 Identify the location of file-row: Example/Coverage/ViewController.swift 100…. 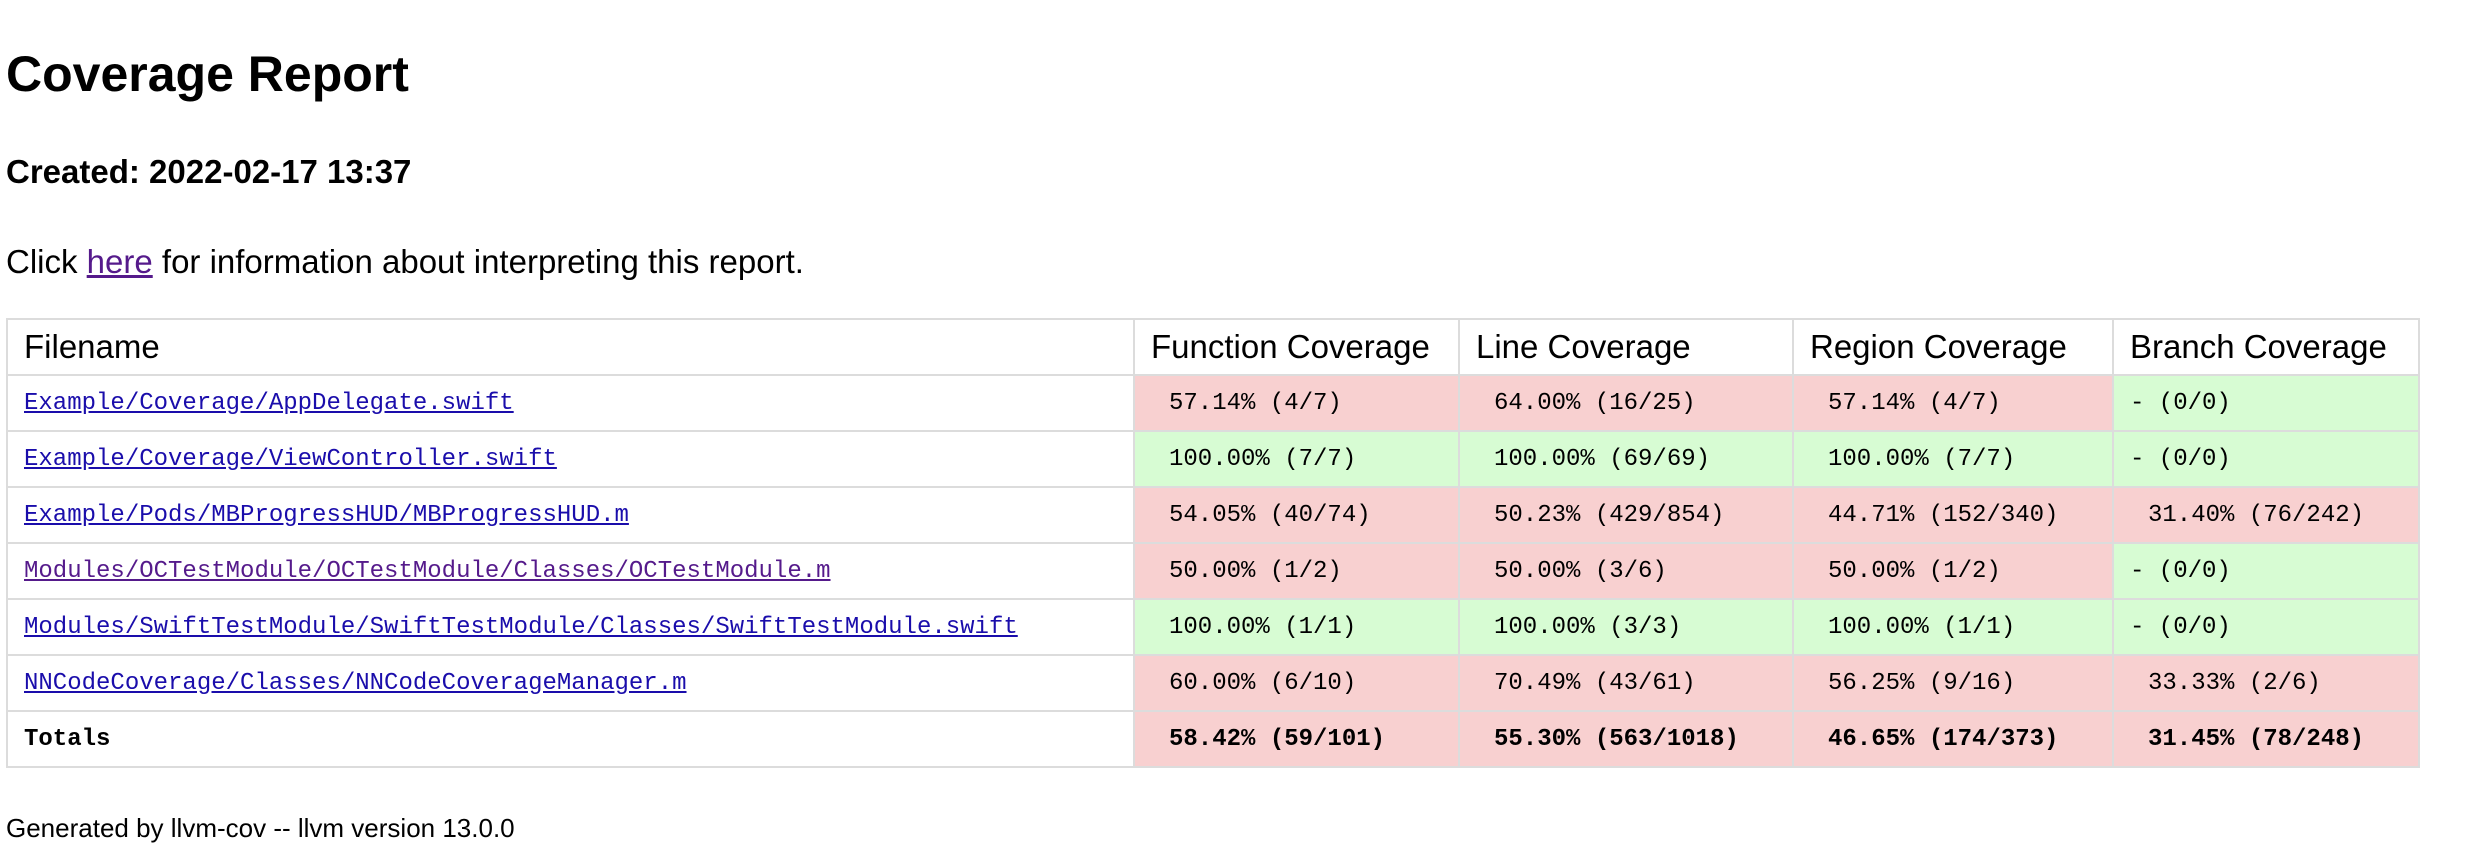
(1213, 459).